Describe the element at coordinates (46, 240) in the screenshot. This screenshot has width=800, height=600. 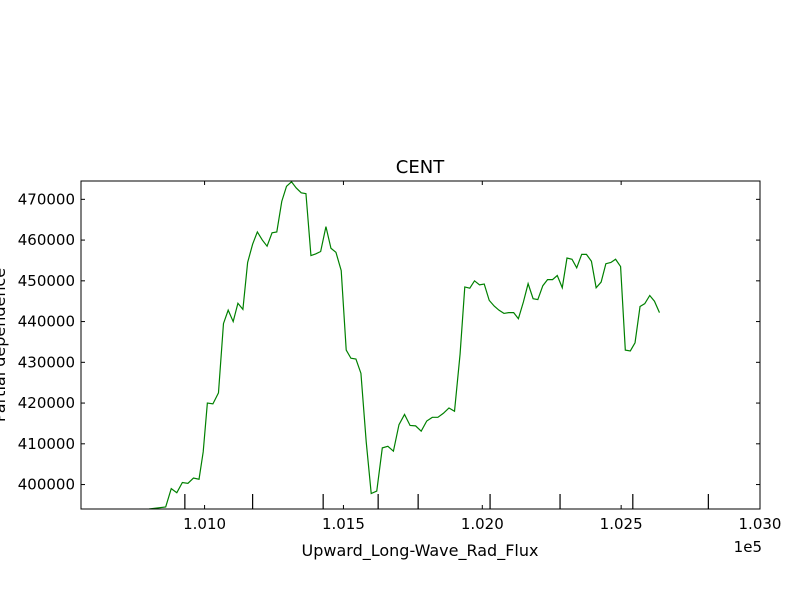
I see `y-tick-label-6: 460000` at that location.